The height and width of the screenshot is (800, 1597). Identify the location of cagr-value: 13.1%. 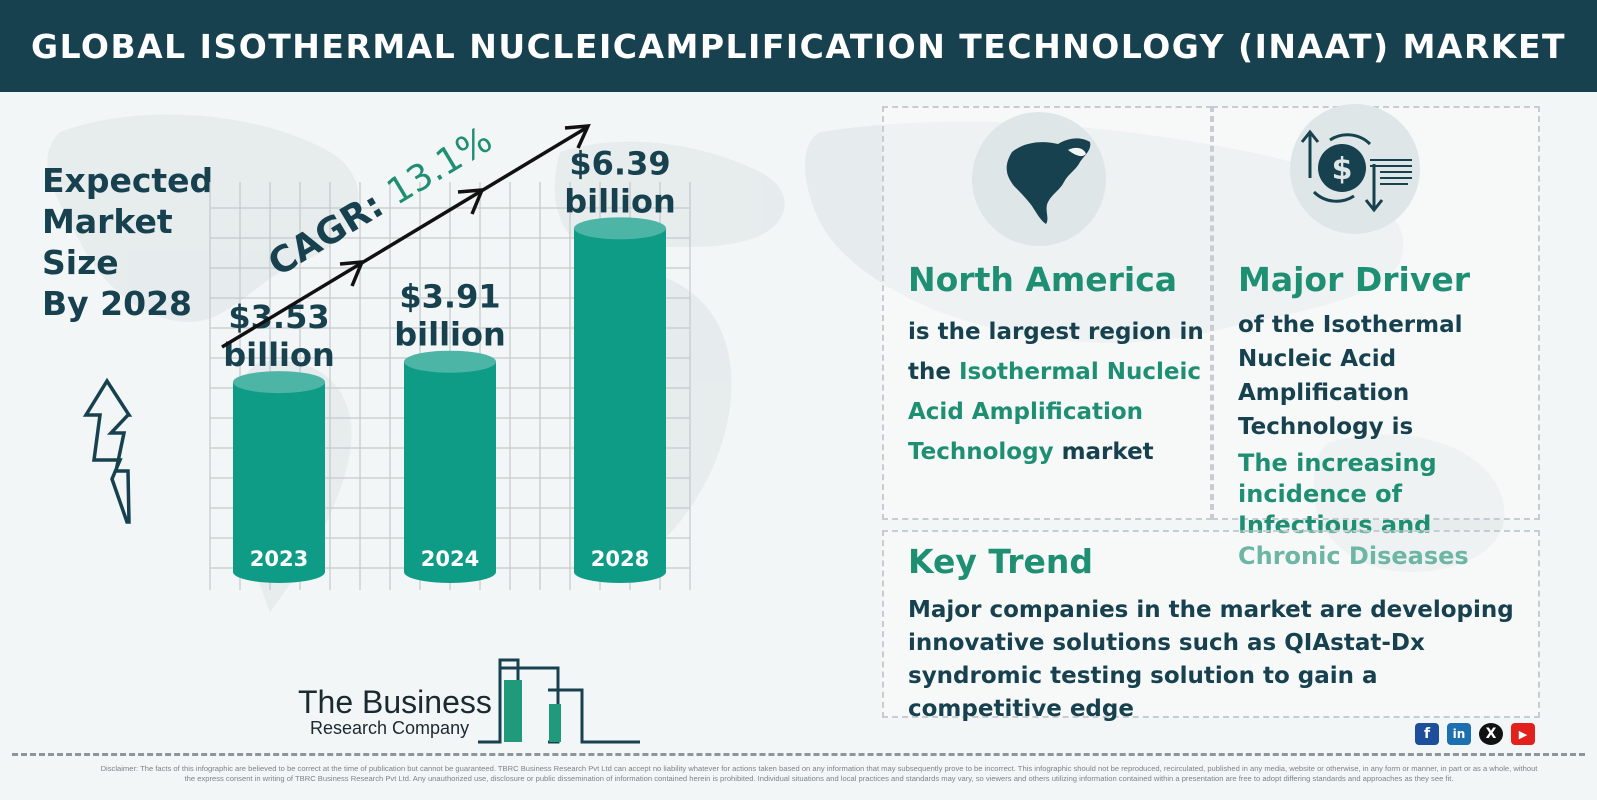
(439, 166).